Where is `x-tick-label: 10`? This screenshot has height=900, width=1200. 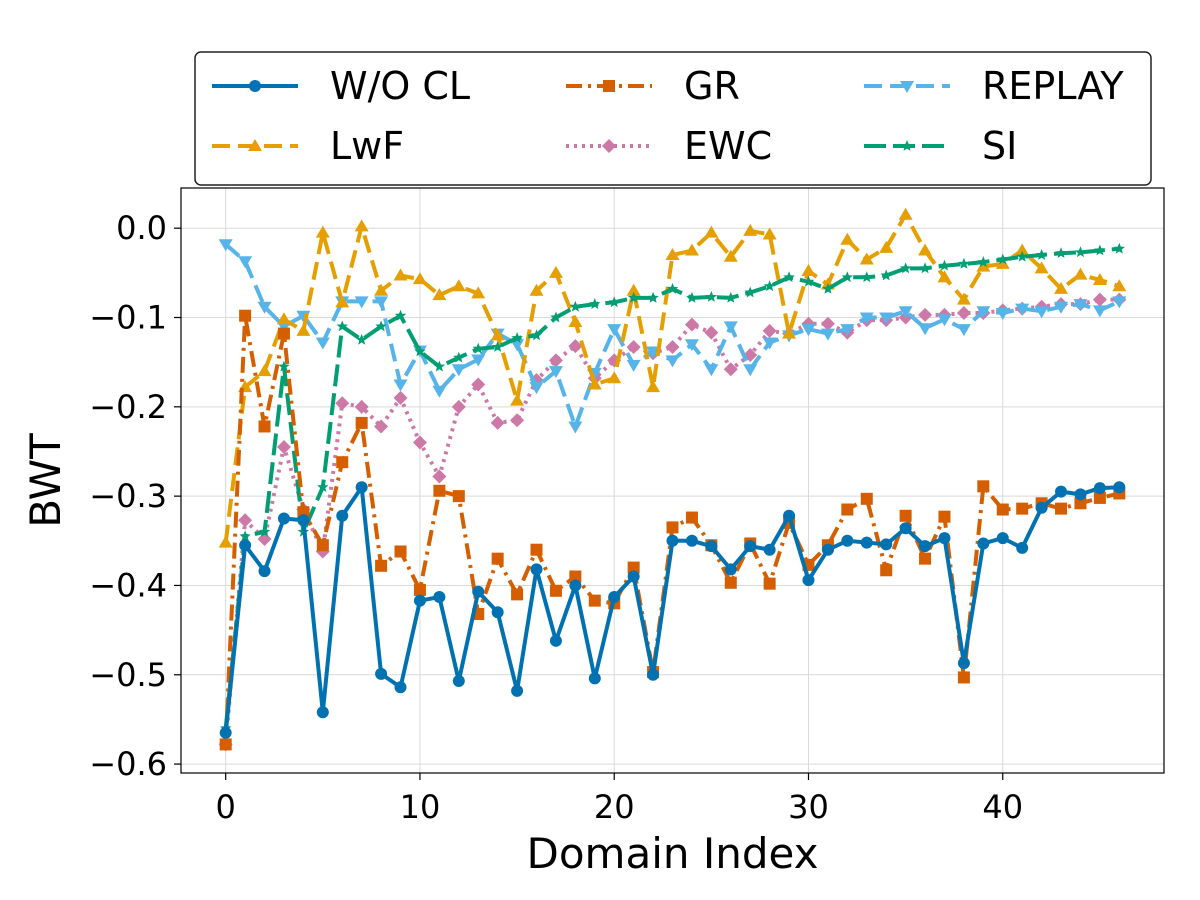 x-tick-label: 10 is located at coordinates (420, 807).